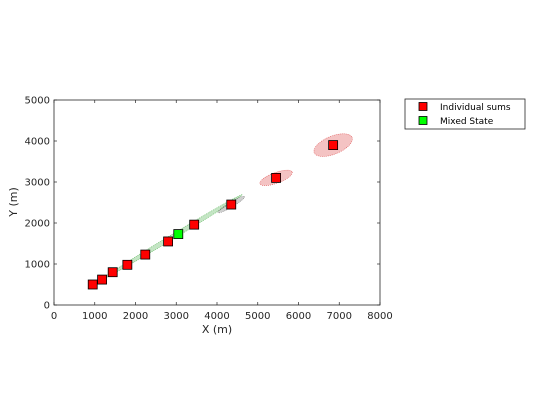  What do you see at coordinates (13, 202) in the screenshot?
I see `y-axis-label: Y (m)` at bounding box center [13, 202].